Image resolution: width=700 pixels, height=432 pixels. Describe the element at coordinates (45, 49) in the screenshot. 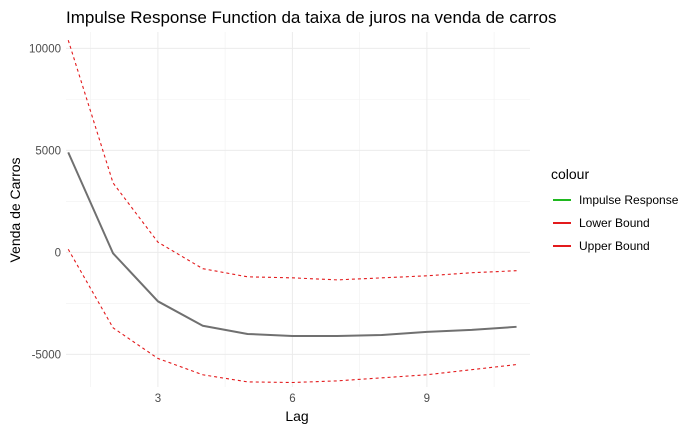

I see `y-tick-label: 10000` at that location.